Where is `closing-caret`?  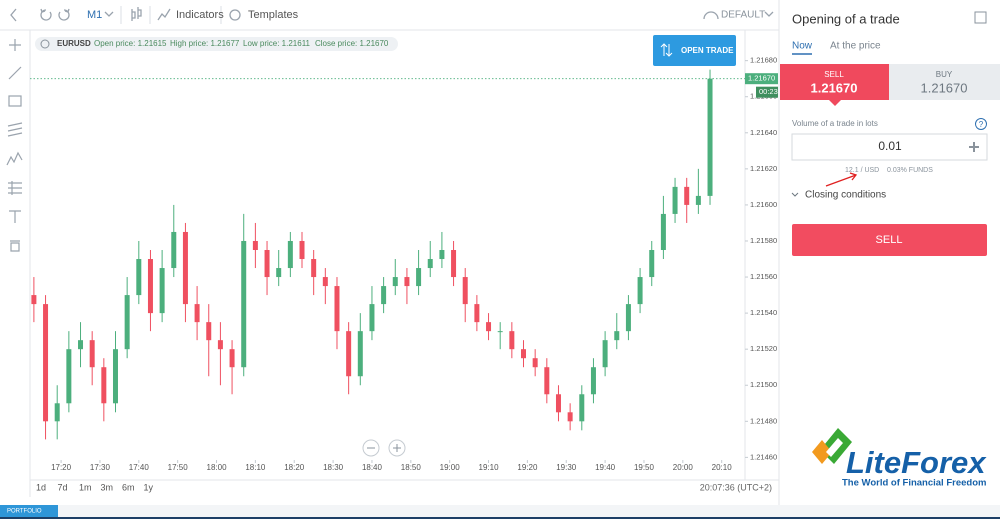 closing-caret is located at coordinates (795, 194).